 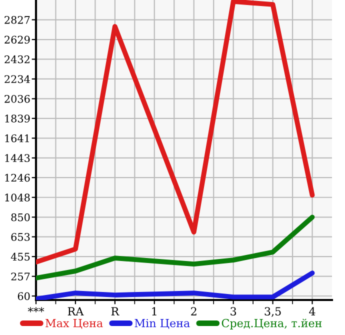 What do you see at coordinates (20, 217) in the screenshot?
I see `y-tick-label: 850` at bounding box center [20, 217].